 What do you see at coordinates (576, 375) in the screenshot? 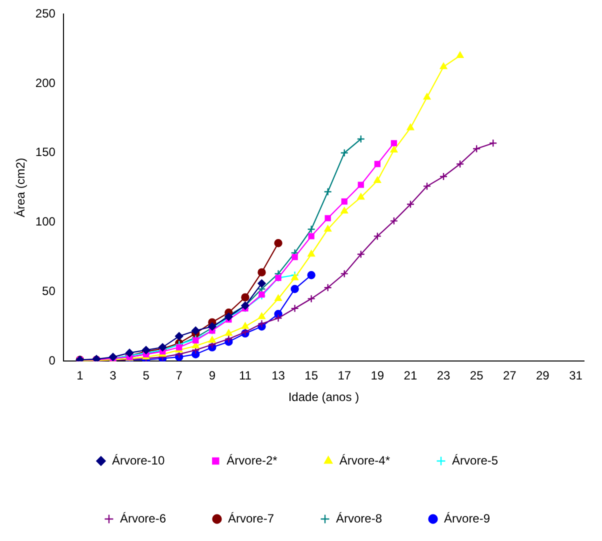
I see `x-tick-label: 31` at bounding box center [576, 375].